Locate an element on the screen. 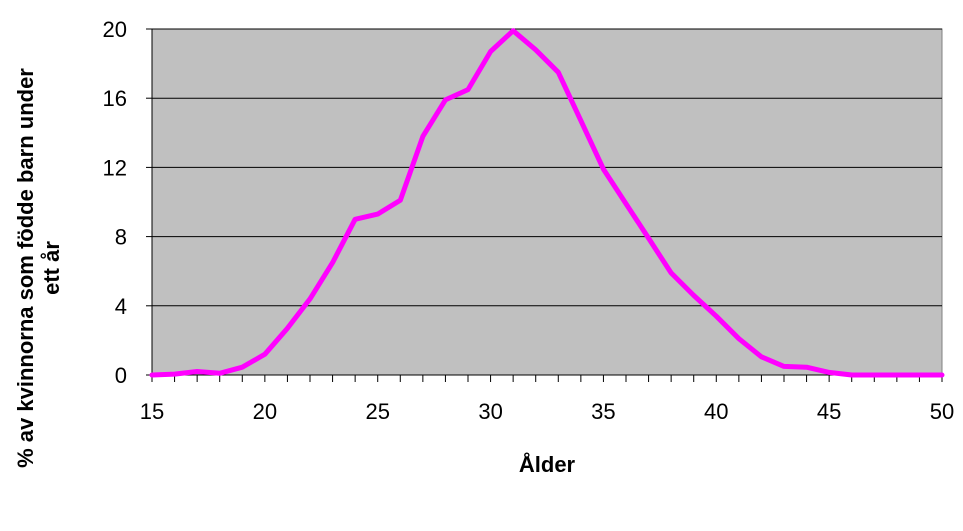  x-tick-label: 40 is located at coordinates (716, 411).